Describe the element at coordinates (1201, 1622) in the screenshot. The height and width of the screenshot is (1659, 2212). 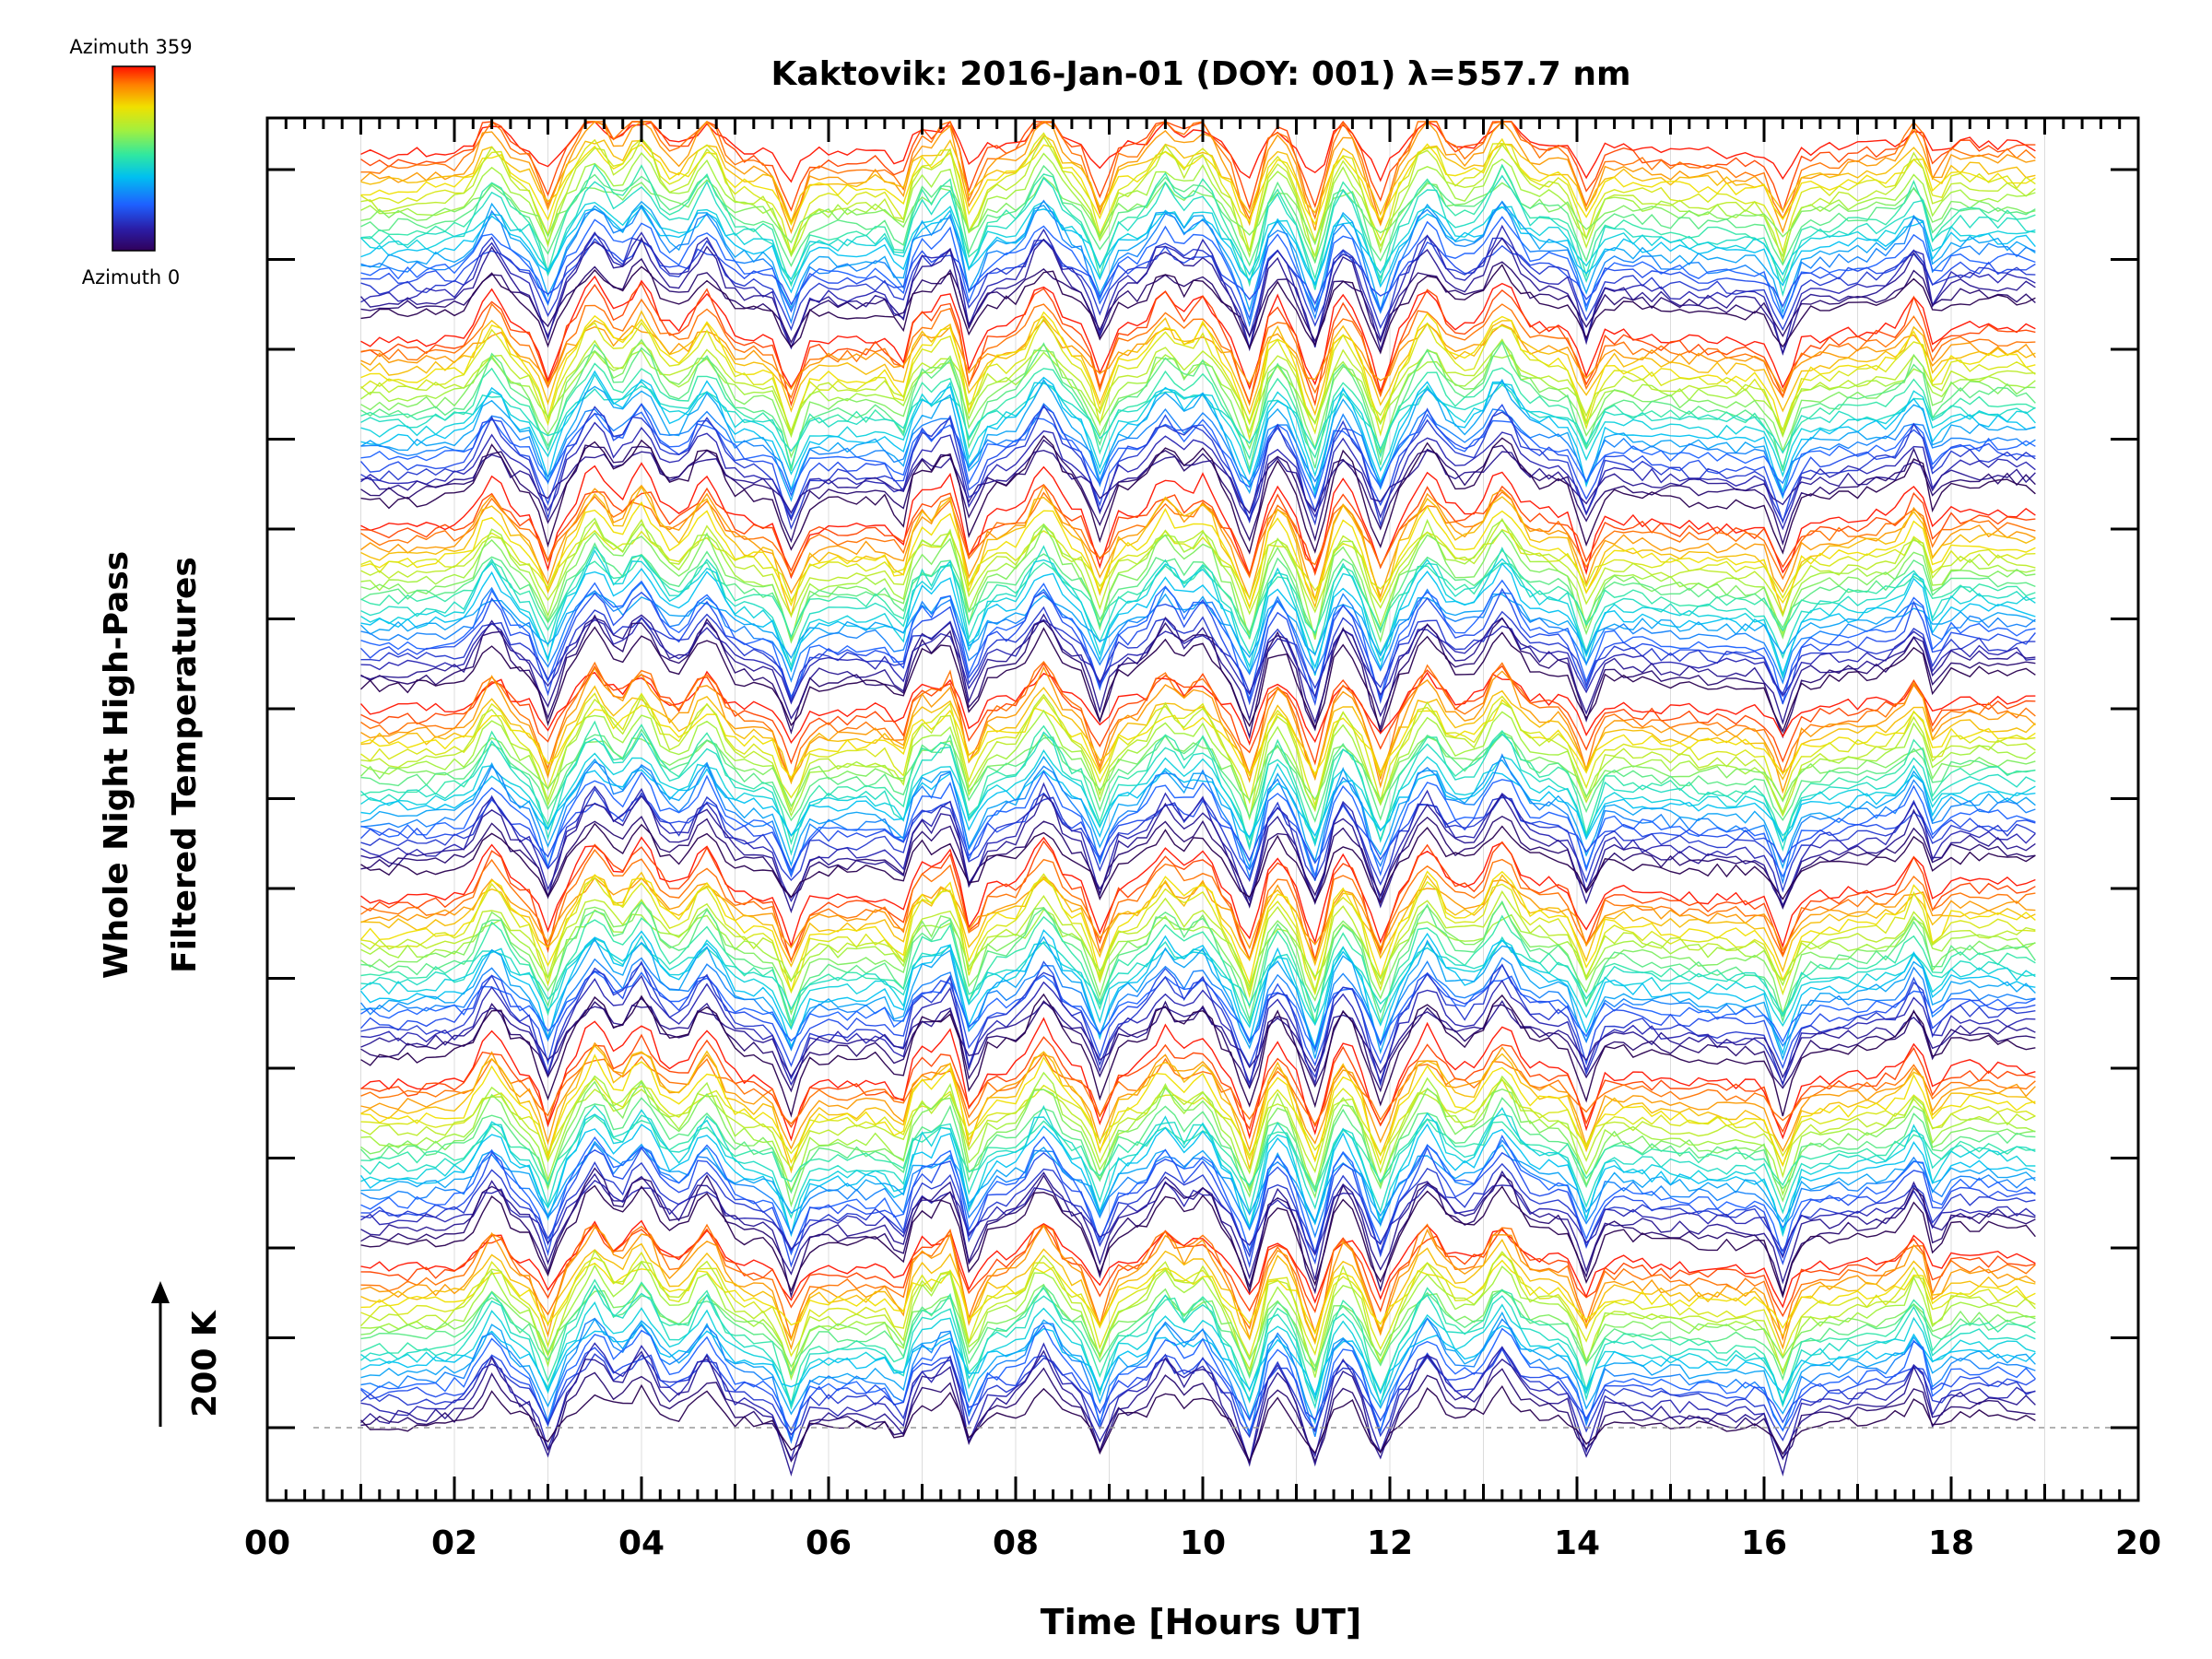
I see `x-axis-label: Time [Hours UT]` at that location.